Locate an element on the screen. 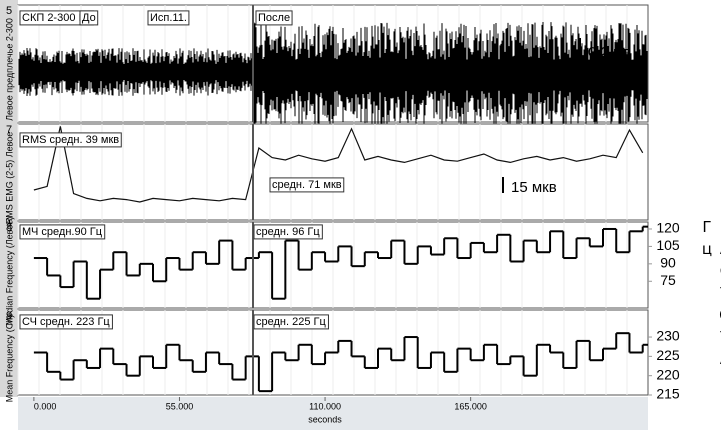 This screenshot has width=721, height=433. annotation: средн. 71 мкв is located at coordinates (307, 185).